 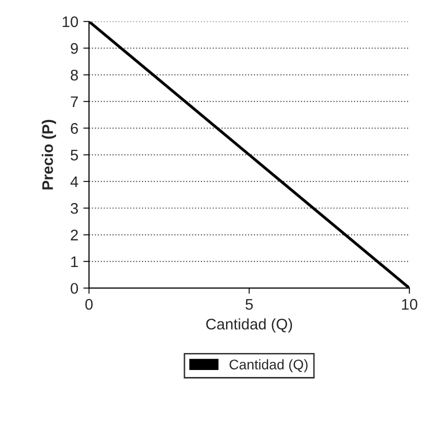 What do you see at coordinates (89, 304) in the screenshot?
I see `x-tick-label: 0` at bounding box center [89, 304].